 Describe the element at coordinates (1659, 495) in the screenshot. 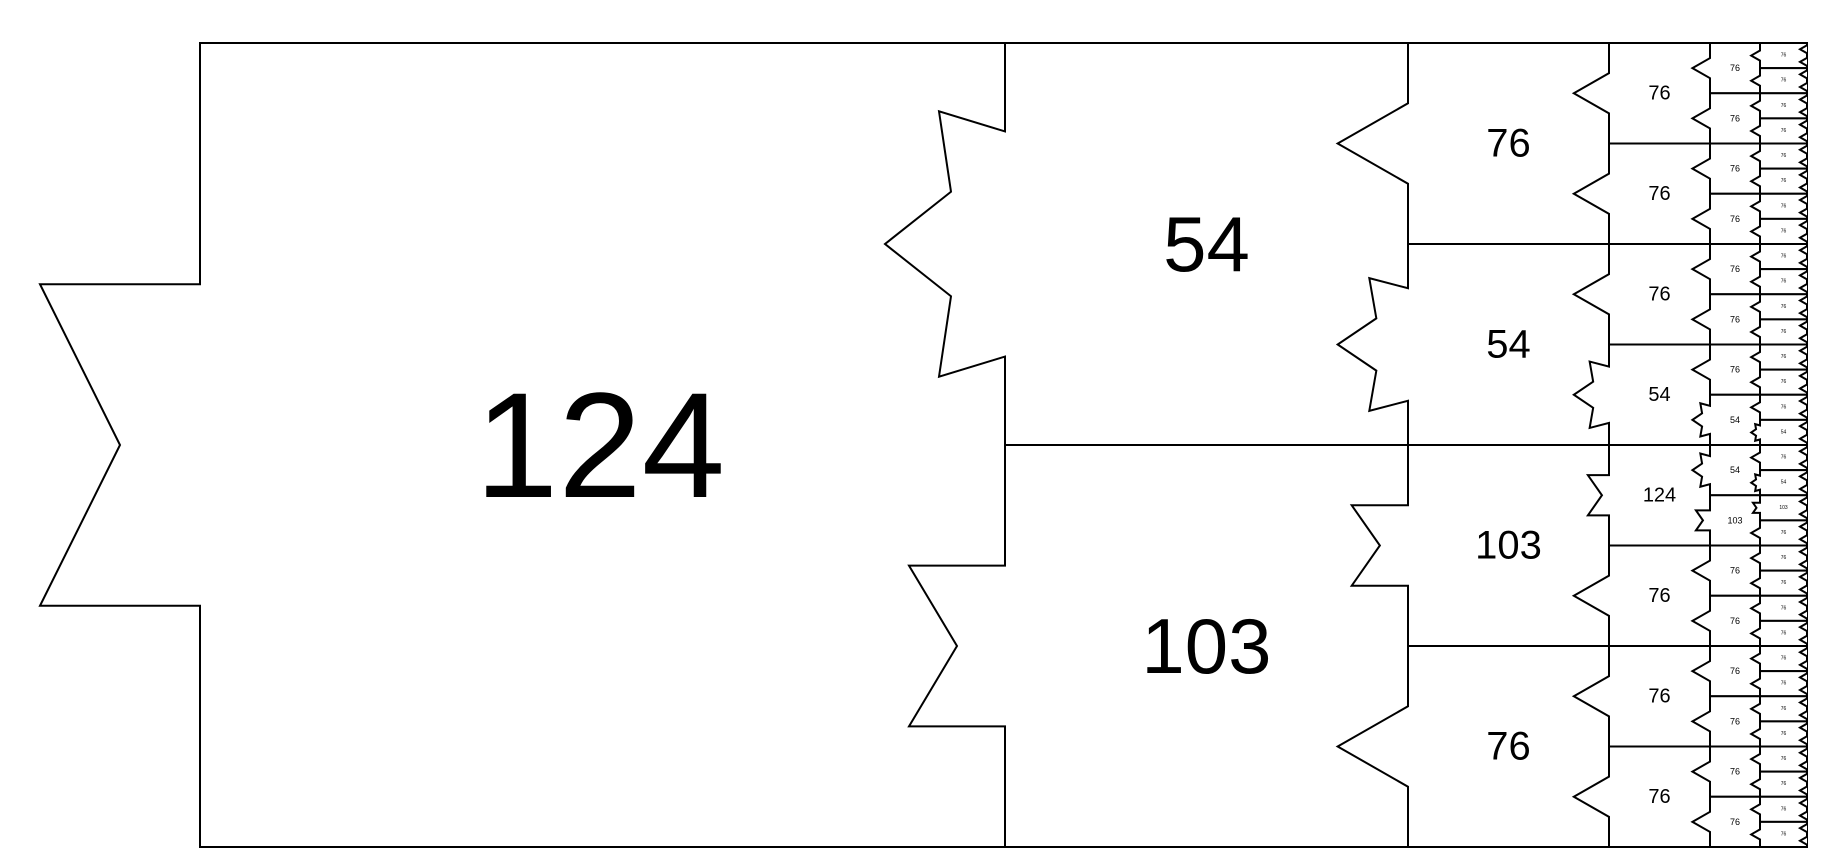

I see `tile-label: 124` at that location.